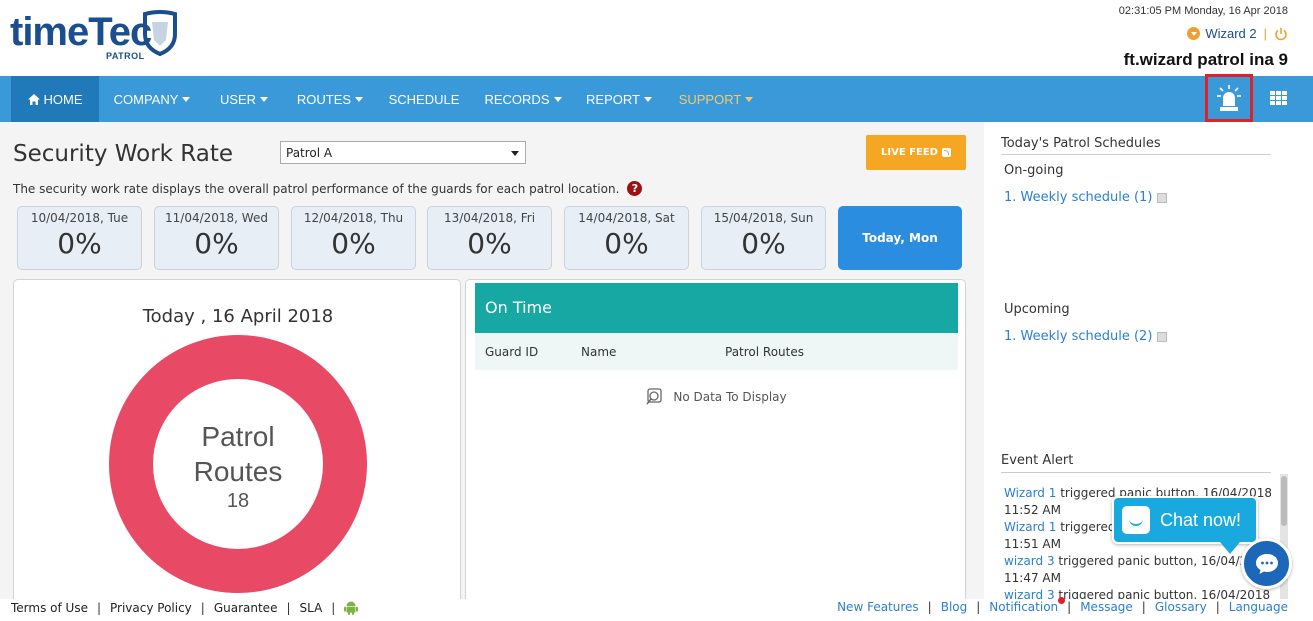  What do you see at coordinates (1136, 154) in the screenshot?
I see `divider` at bounding box center [1136, 154].